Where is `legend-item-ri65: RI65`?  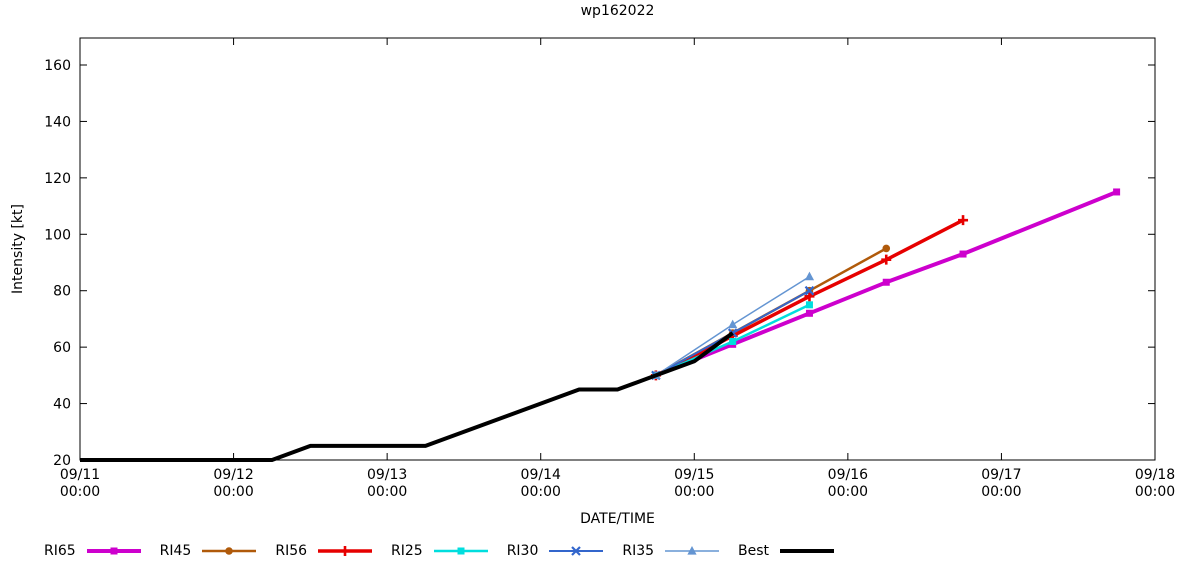 legend-item-ri65: RI65 is located at coordinates (93, 551).